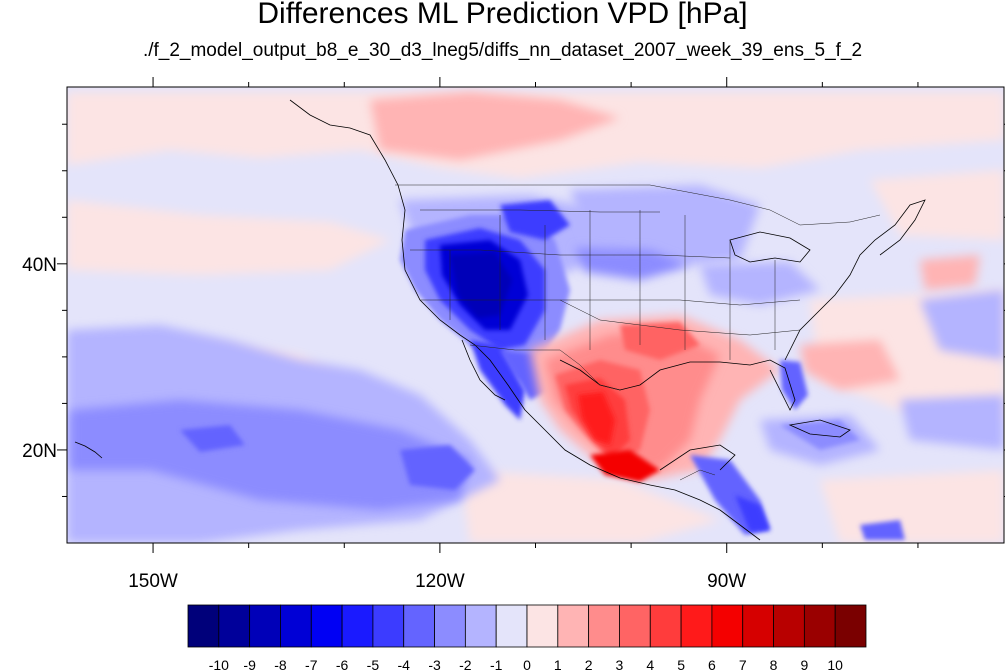 The width and height of the screenshot is (1005, 672). I want to click on colorbar-label: 2, so click(589, 664).